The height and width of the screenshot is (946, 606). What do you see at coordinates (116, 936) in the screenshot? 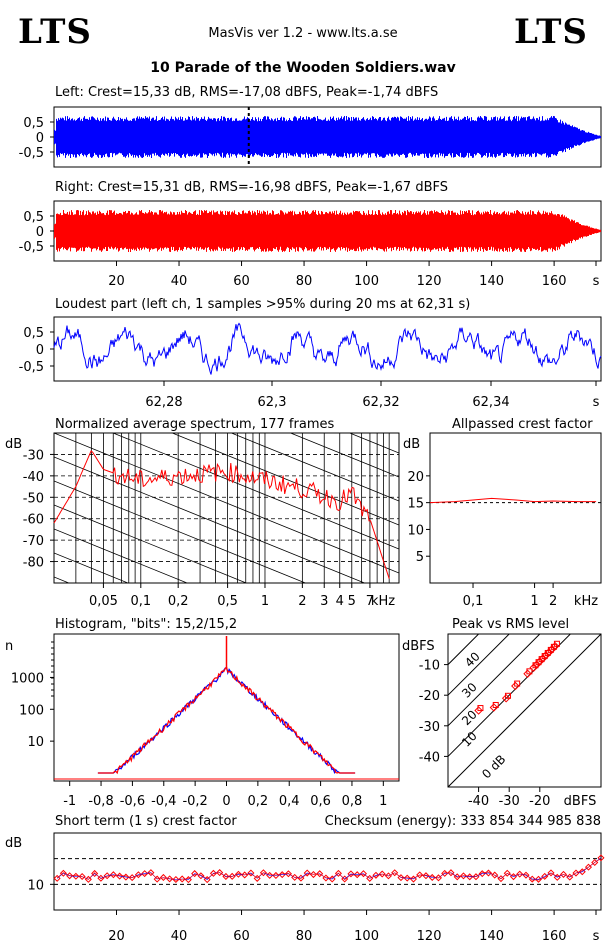
I see `shortcrest-xtick-label: 20` at bounding box center [116, 936].